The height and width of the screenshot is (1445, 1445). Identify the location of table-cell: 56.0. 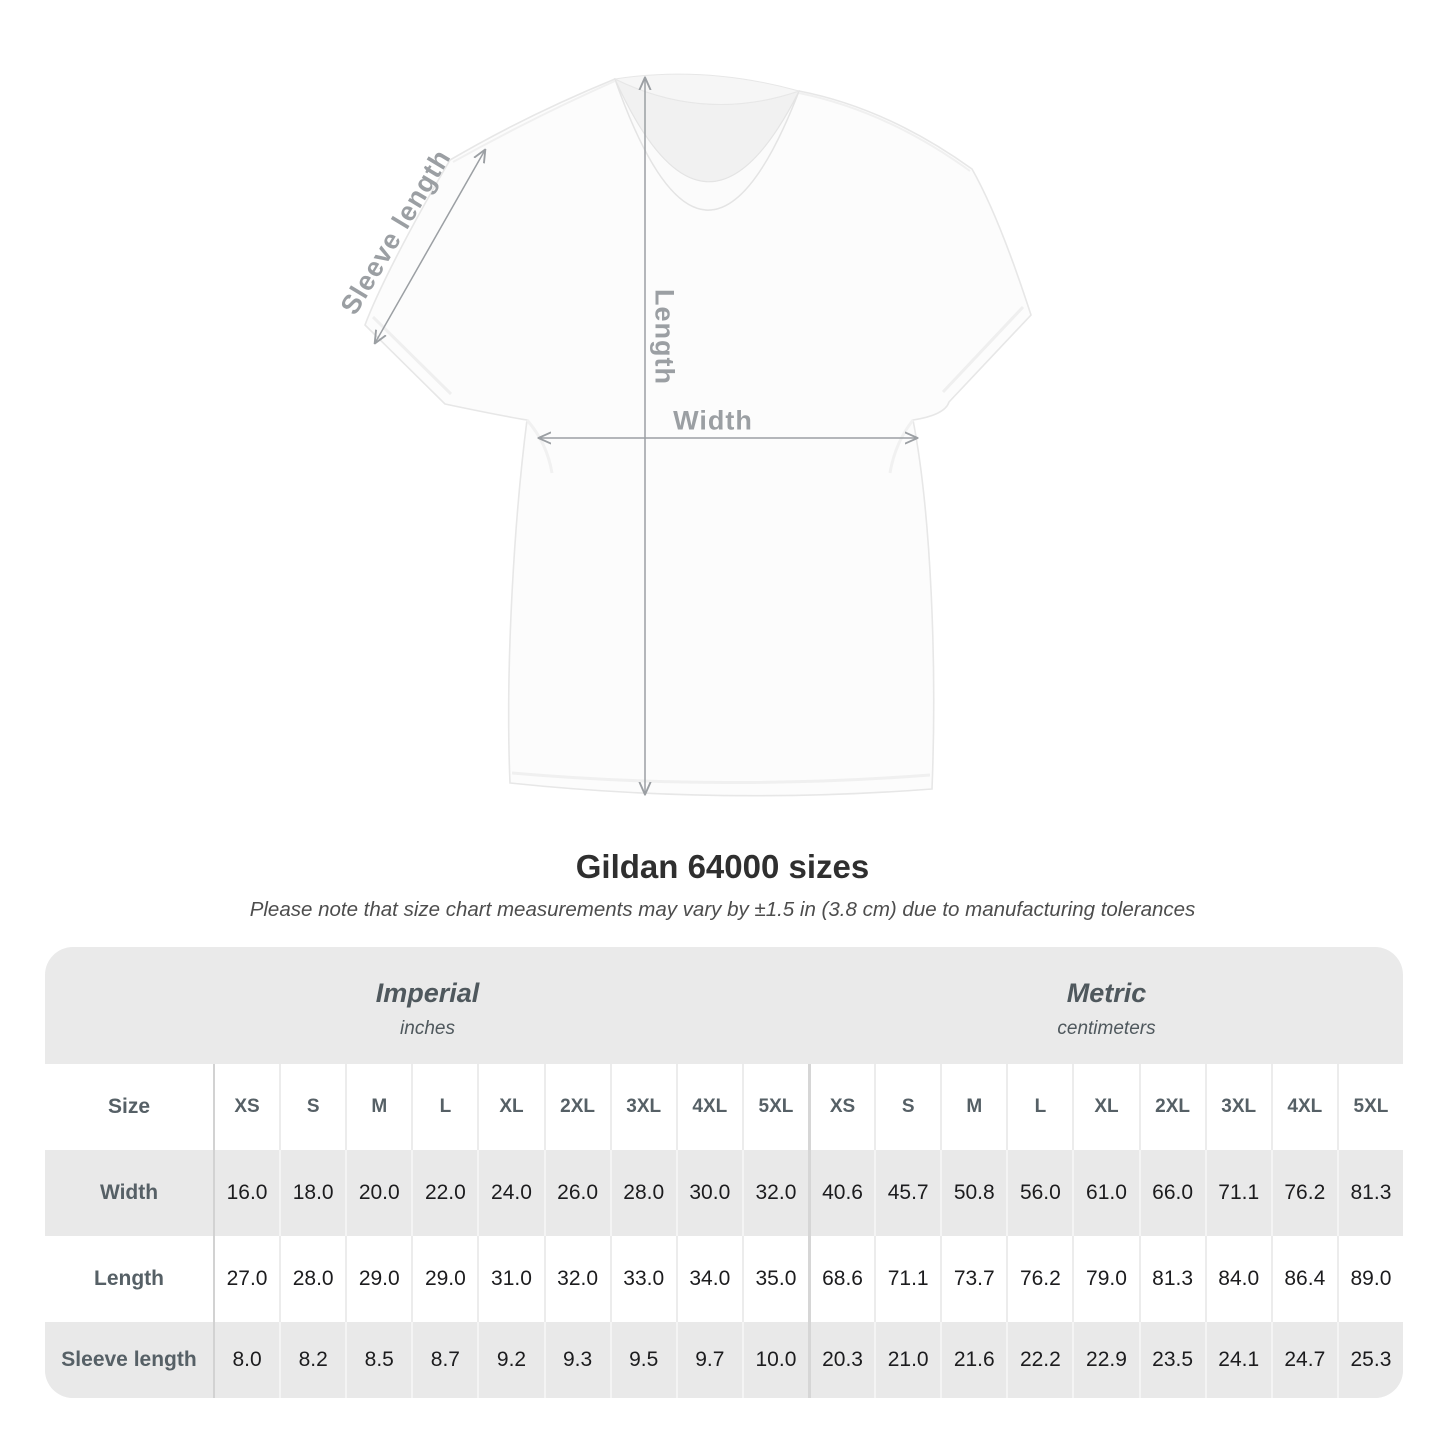
(1039, 1193).